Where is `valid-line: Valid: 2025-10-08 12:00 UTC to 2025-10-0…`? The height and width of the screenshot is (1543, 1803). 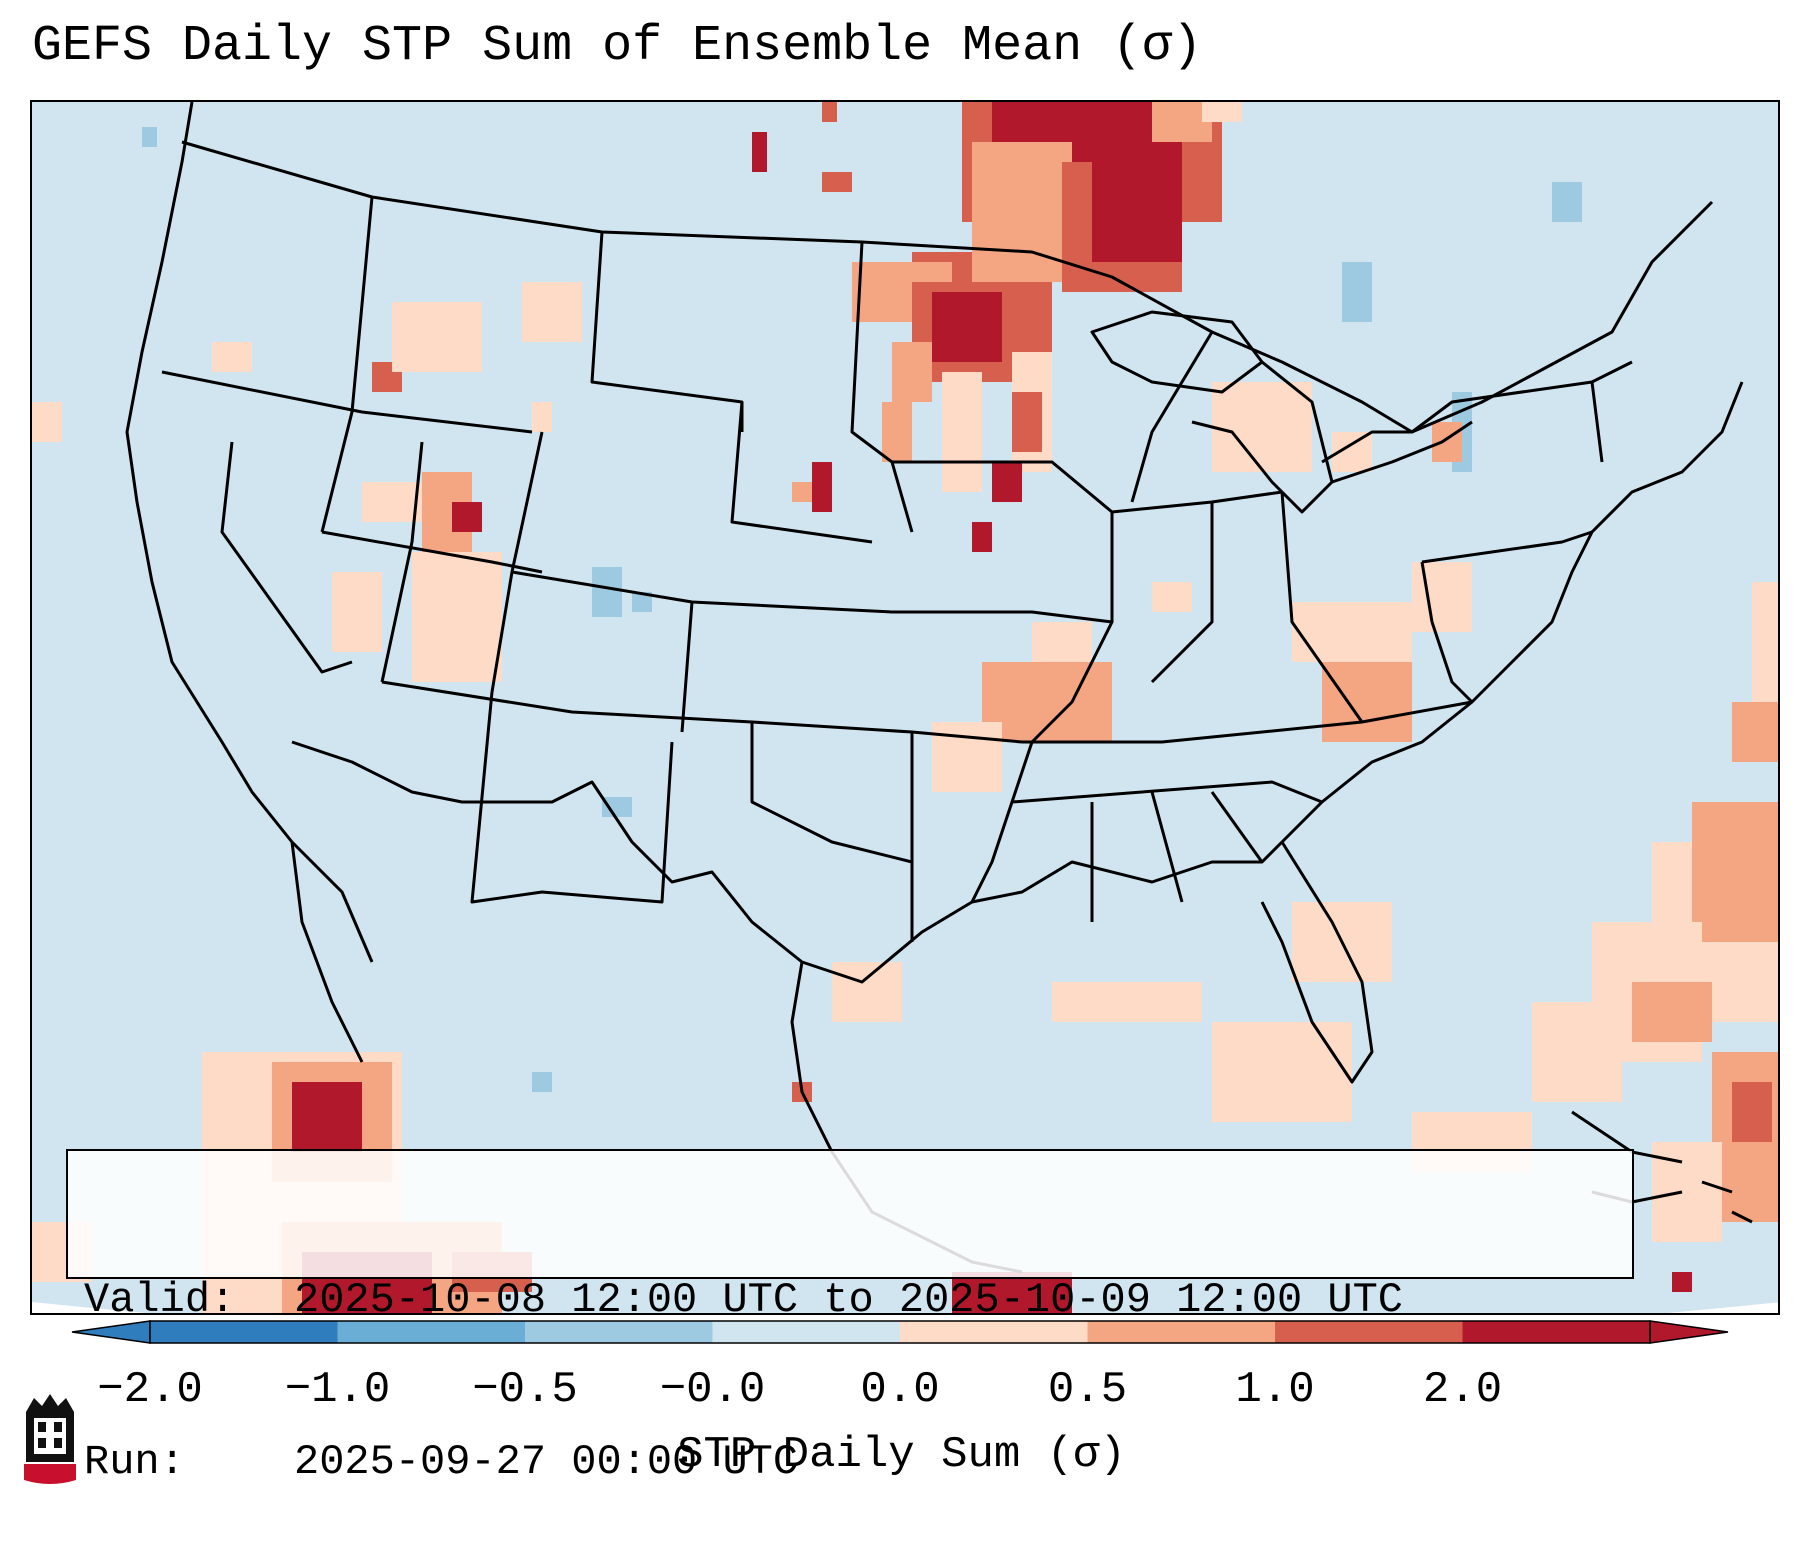 valid-line: Valid: 2025-10-08 12:00 UTC to 2025-10-0… is located at coordinates (850, 1300).